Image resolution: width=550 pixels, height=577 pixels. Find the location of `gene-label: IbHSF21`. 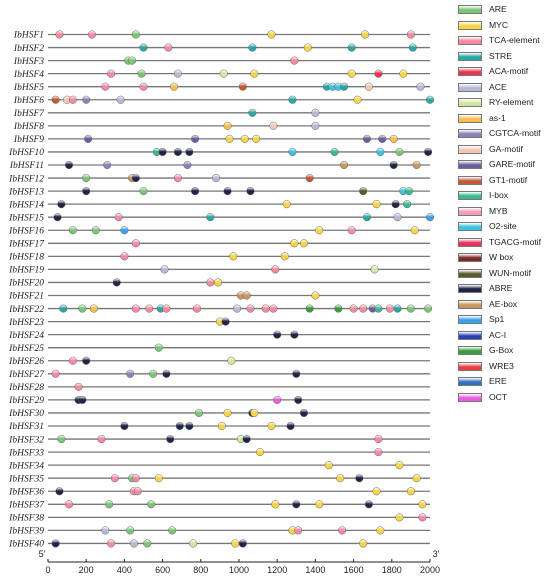

gene-label: IbHSF21 is located at coordinates (26, 297).